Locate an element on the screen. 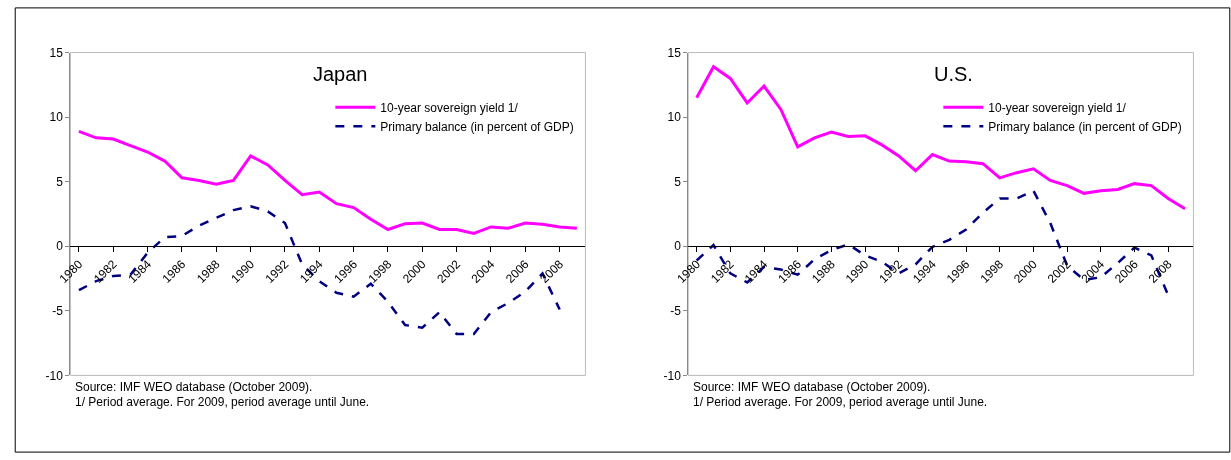 Image resolution: width=1231 pixels, height=460 pixels. text: U.S. is located at coordinates (953, 74).